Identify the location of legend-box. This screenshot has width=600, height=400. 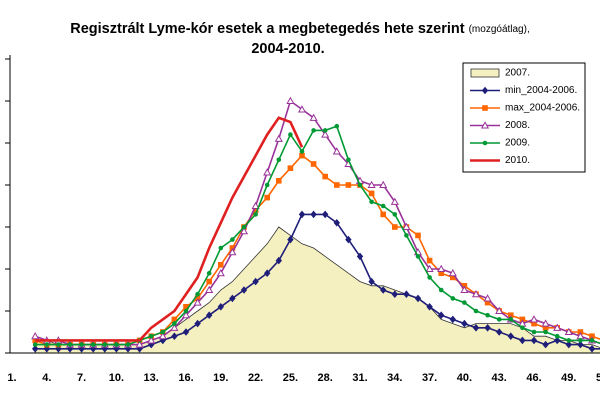
(524, 117).